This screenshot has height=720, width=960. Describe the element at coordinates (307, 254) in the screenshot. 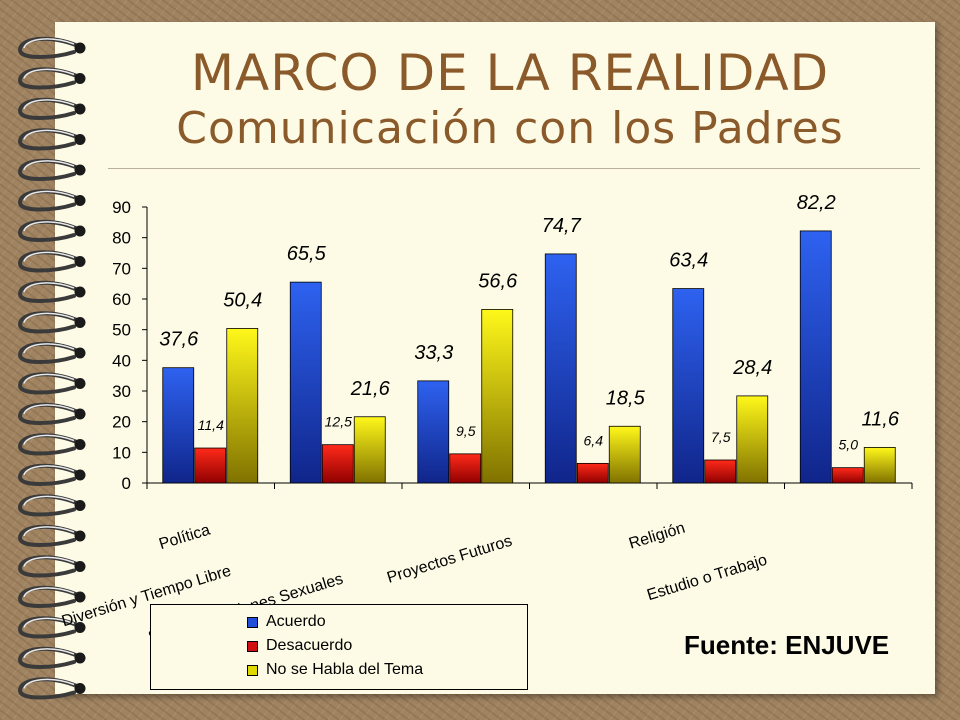

I see `data-label-acuerdo-diversion-y-tiempo-libre: 65,5` at that location.